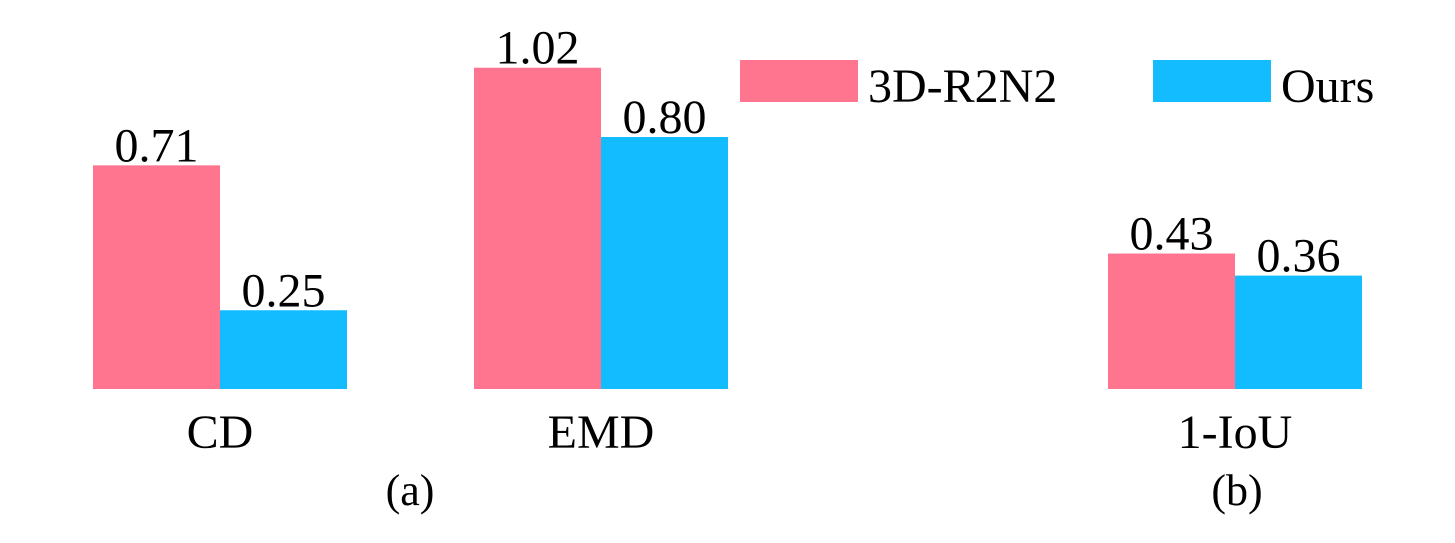  I want to click on bar-3d-r2n2-emd, so click(537, 228).